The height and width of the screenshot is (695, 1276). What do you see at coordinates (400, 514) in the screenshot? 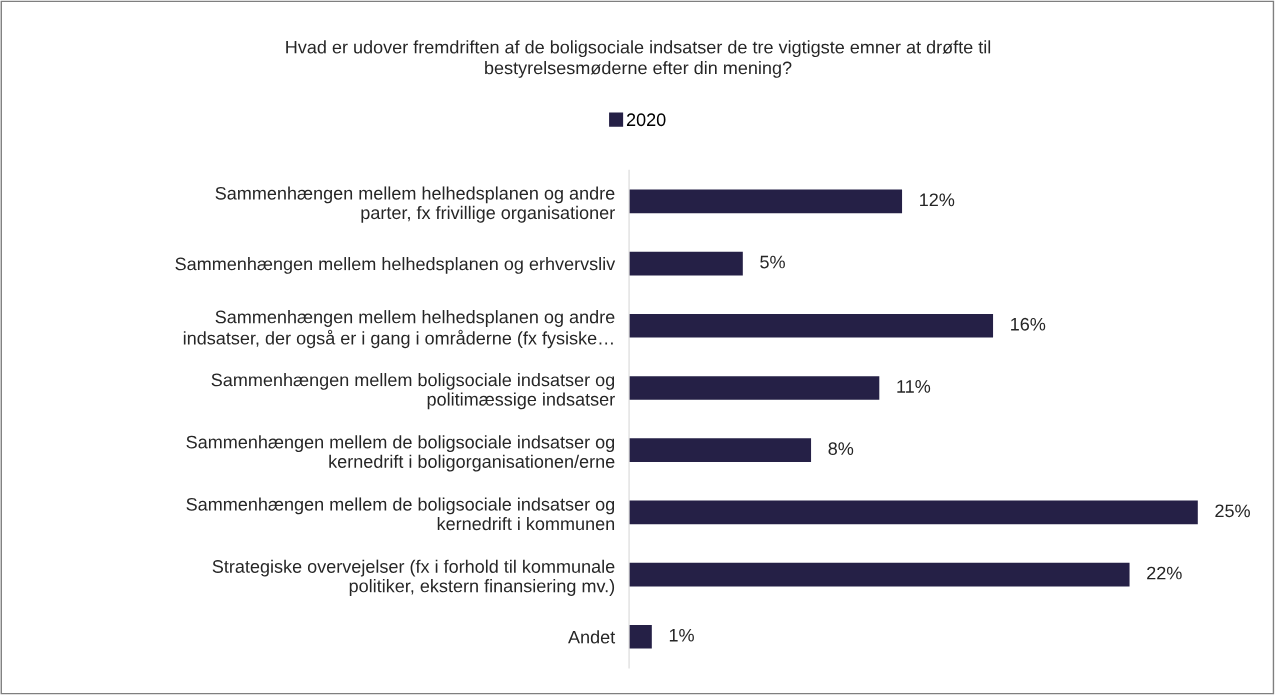
I see `y-tick-label: Sammenhængen mellem de boligsociale indsatser og kernedrift i kommunen` at bounding box center [400, 514].